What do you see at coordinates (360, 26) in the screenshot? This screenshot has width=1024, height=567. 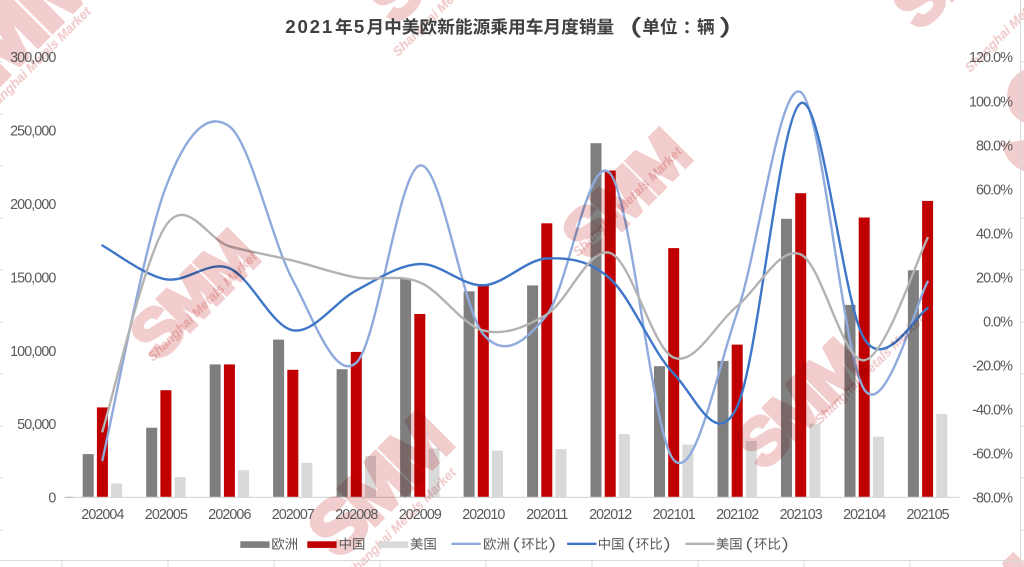 I see `svg-text: 5` at bounding box center [360, 26].